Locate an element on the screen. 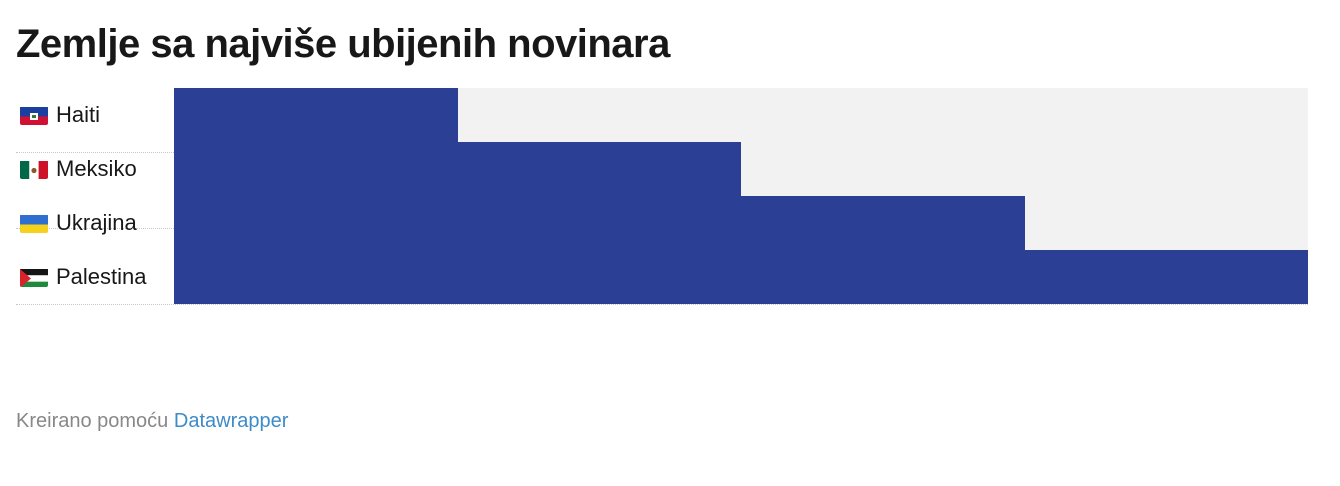 This screenshot has height=486, width=1340. bar-row: Palestina is located at coordinates (662, 277).